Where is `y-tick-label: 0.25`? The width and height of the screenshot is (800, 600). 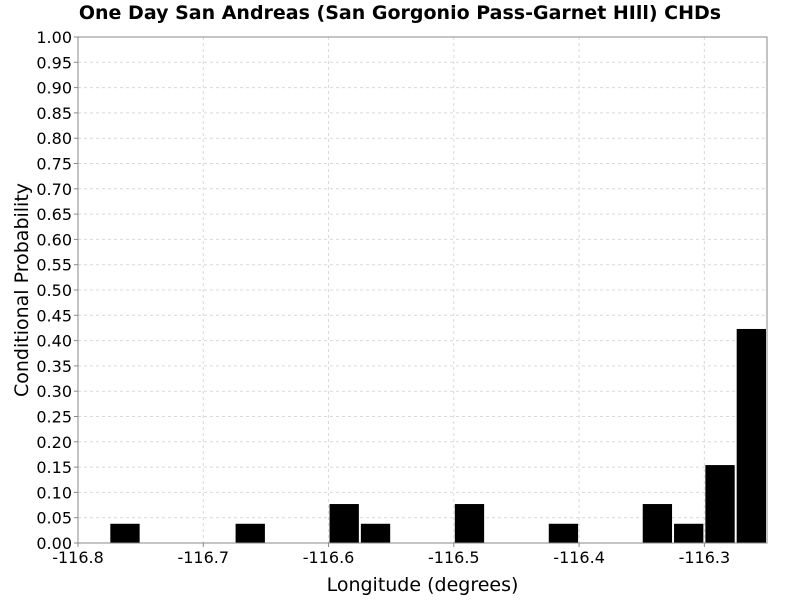 y-tick-label: 0.25 is located at coordinates (54, 417).